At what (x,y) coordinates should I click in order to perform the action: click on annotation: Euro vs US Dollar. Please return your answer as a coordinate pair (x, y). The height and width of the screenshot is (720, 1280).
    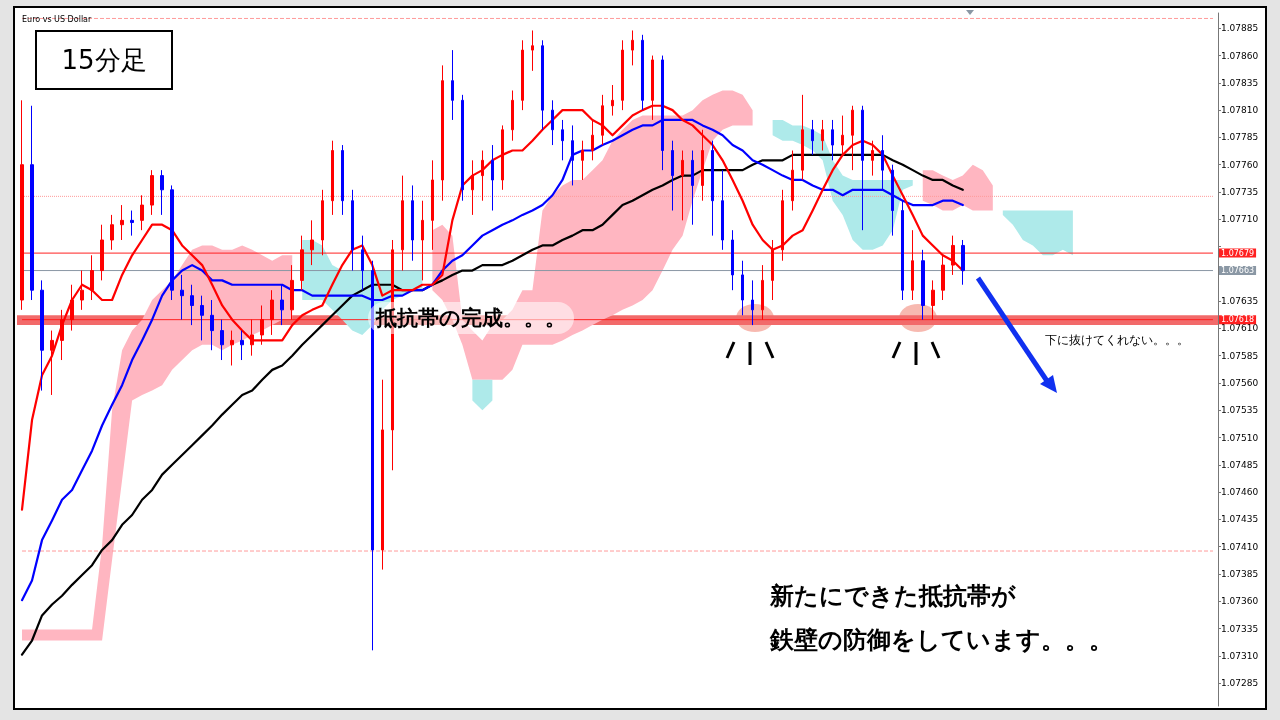
    Looking at the image, I should click on (57, 19).